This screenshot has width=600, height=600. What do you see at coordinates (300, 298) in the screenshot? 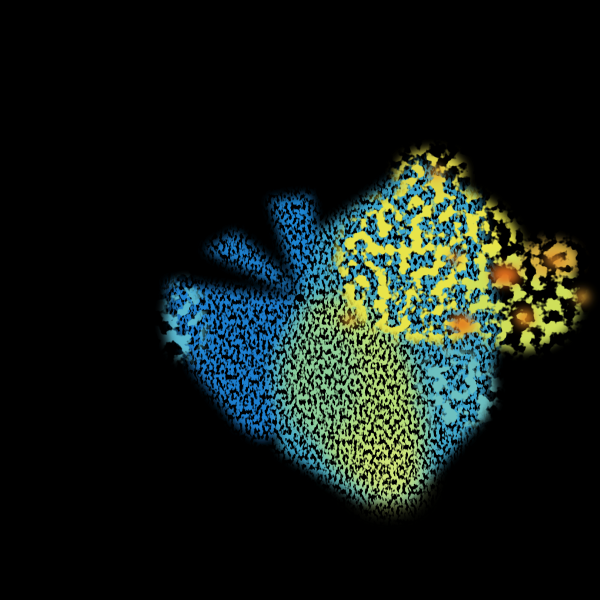
I see `radar-site` at bounding box center [300, 298].